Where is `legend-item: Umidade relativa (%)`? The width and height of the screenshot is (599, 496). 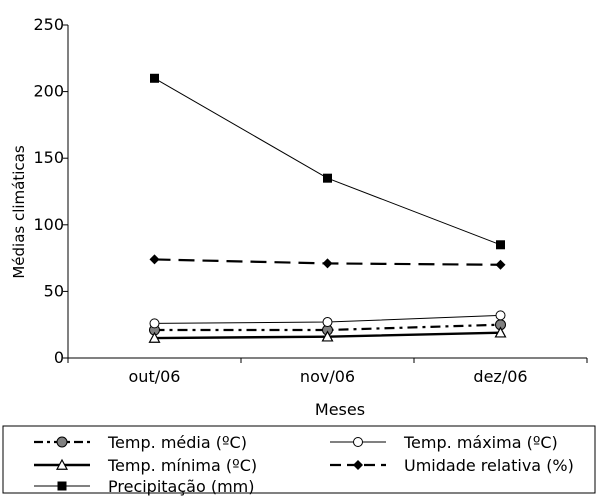 legend-item: Umidade relativa (%) is located at coordinates (452, 465).